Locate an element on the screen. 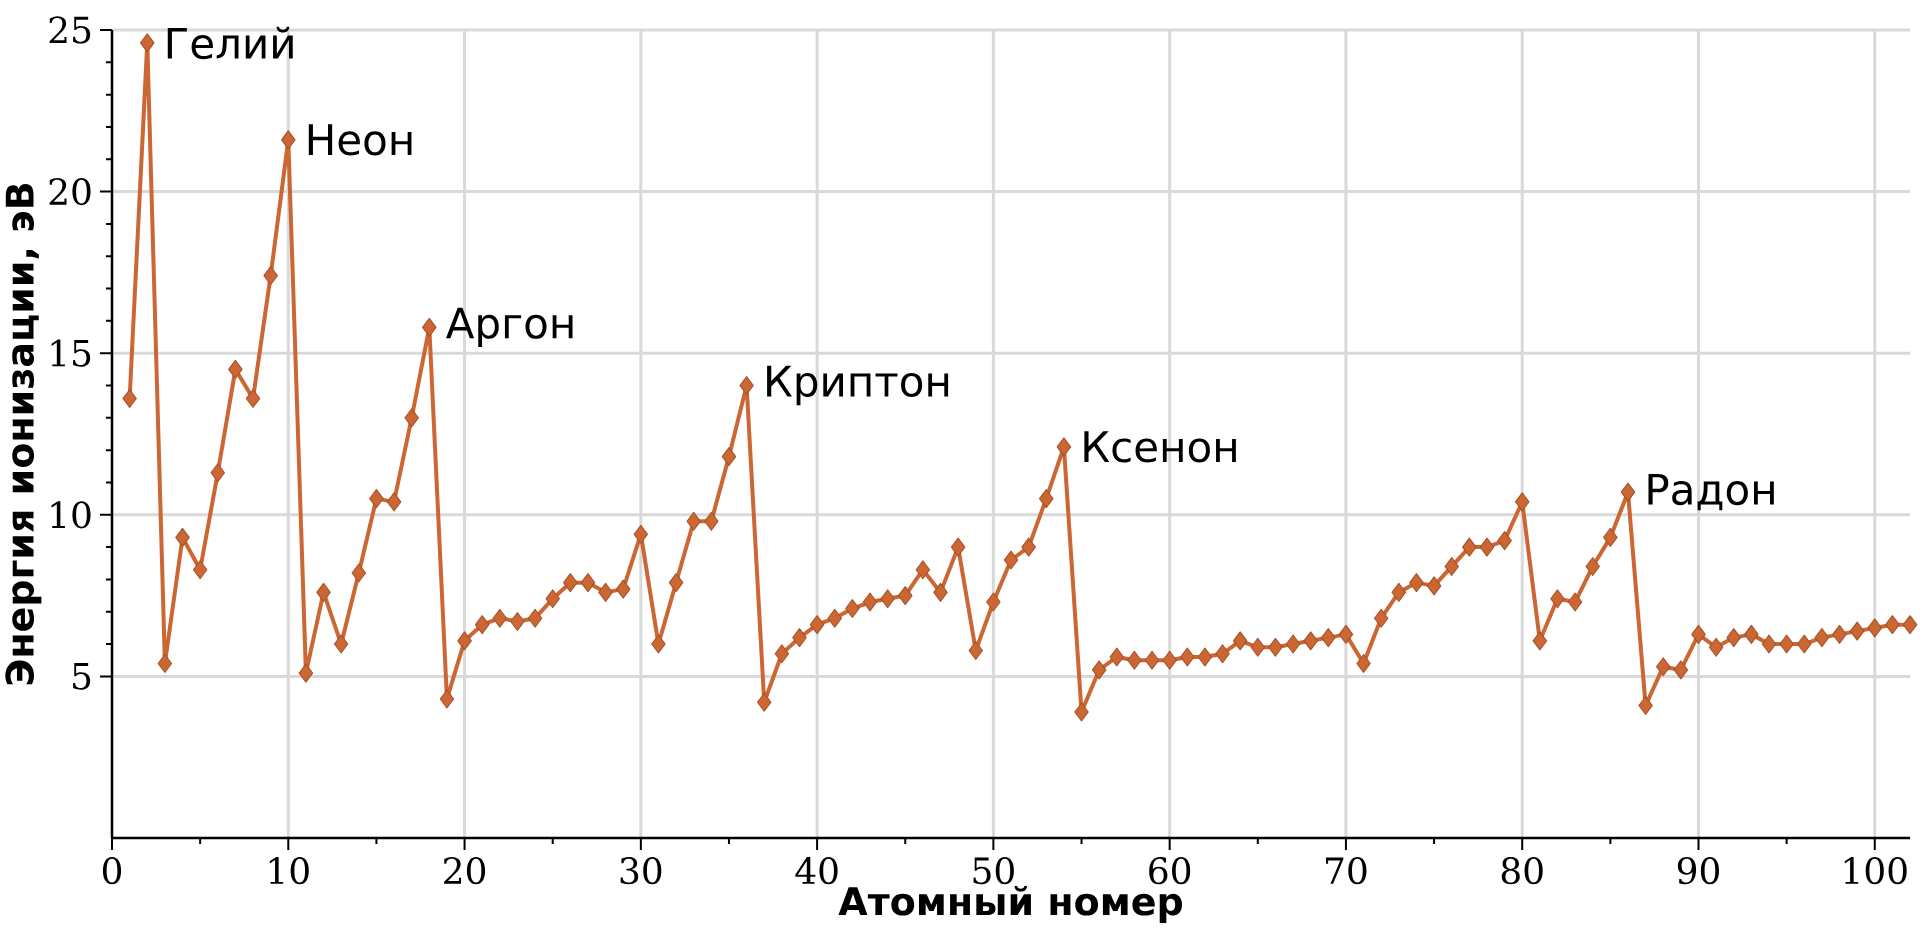 The height and width of the screenshot is (940, 1920). y-tick-label: 25 is located at coordinates (70, 30).